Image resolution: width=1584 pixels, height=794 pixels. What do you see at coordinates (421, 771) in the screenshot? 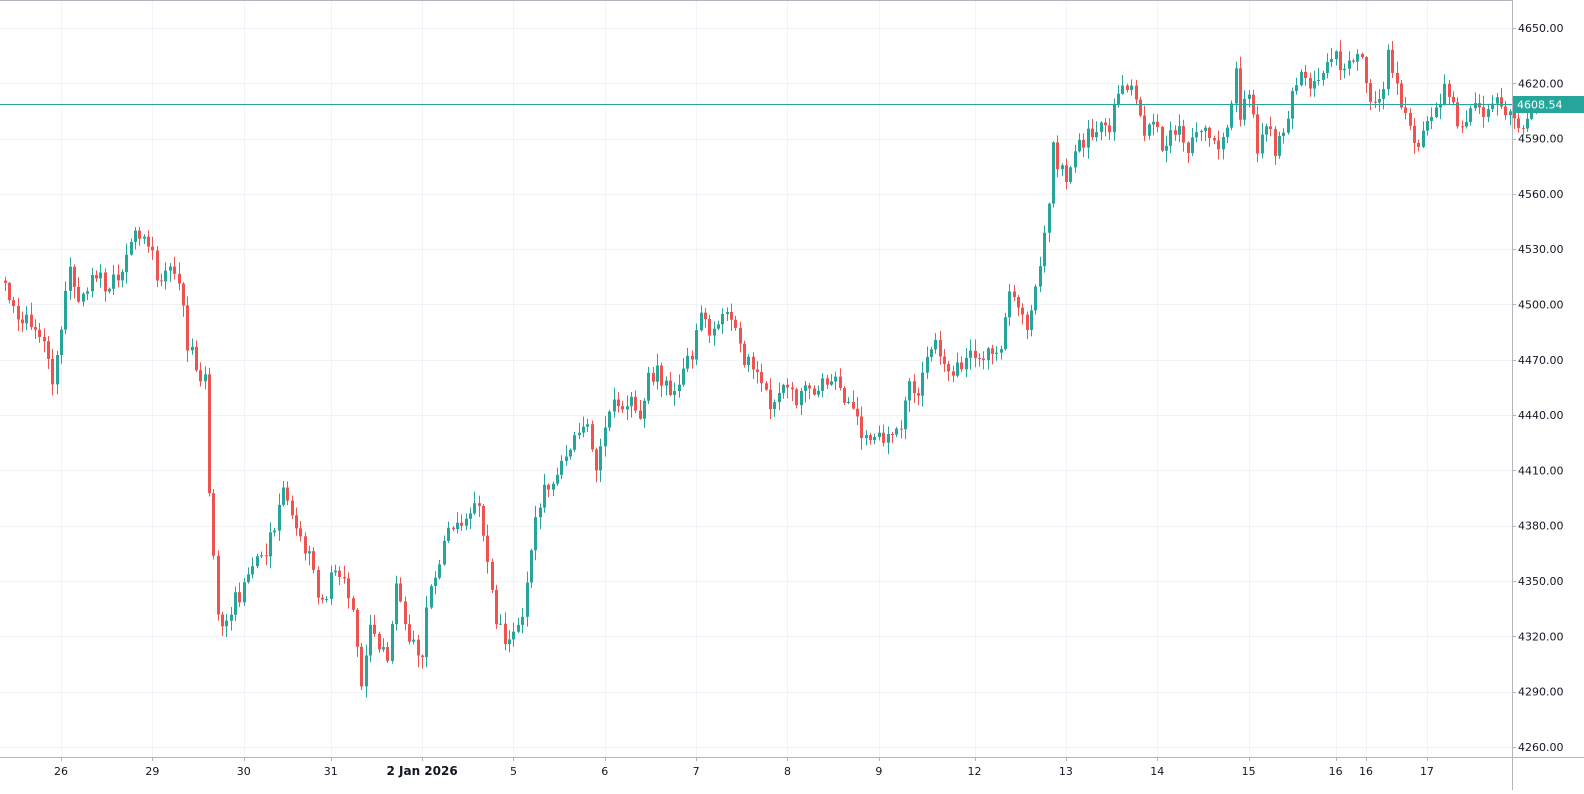
I see `x-tick-label: 2 Jan 2026` at bounding box center [421, 771].